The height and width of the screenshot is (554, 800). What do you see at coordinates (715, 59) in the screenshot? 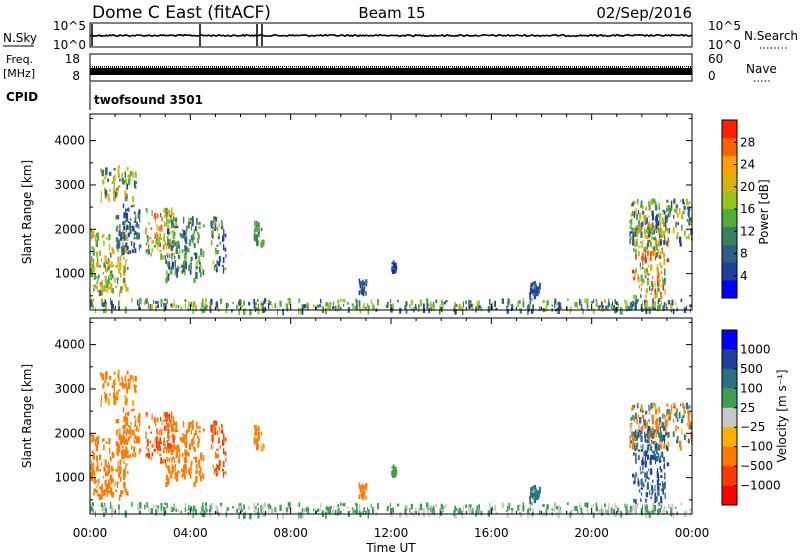
I see `nave-tick-top: 60` at bounding box center [715, 59].